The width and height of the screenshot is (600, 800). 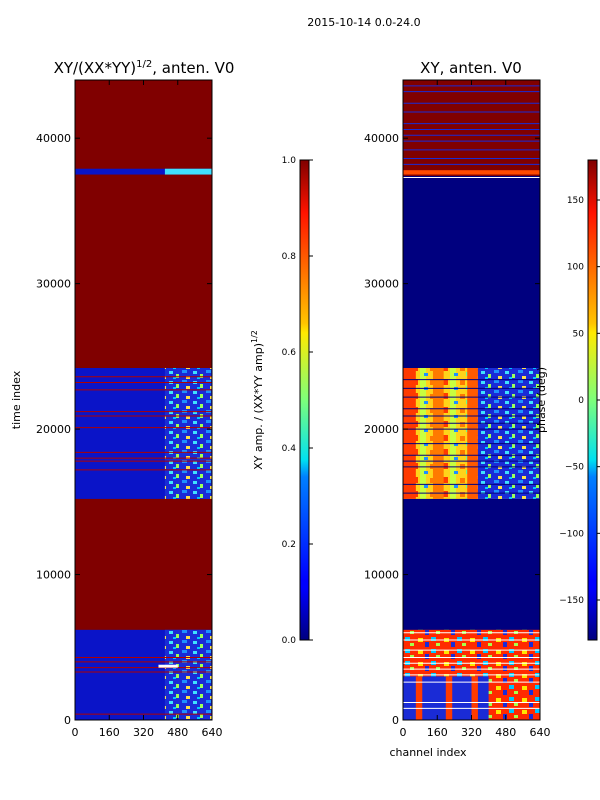 What do you see at coordinates (592, 400) in the screenshot?
I see `colorbar2-gradient` at bounding box center [592, 400].